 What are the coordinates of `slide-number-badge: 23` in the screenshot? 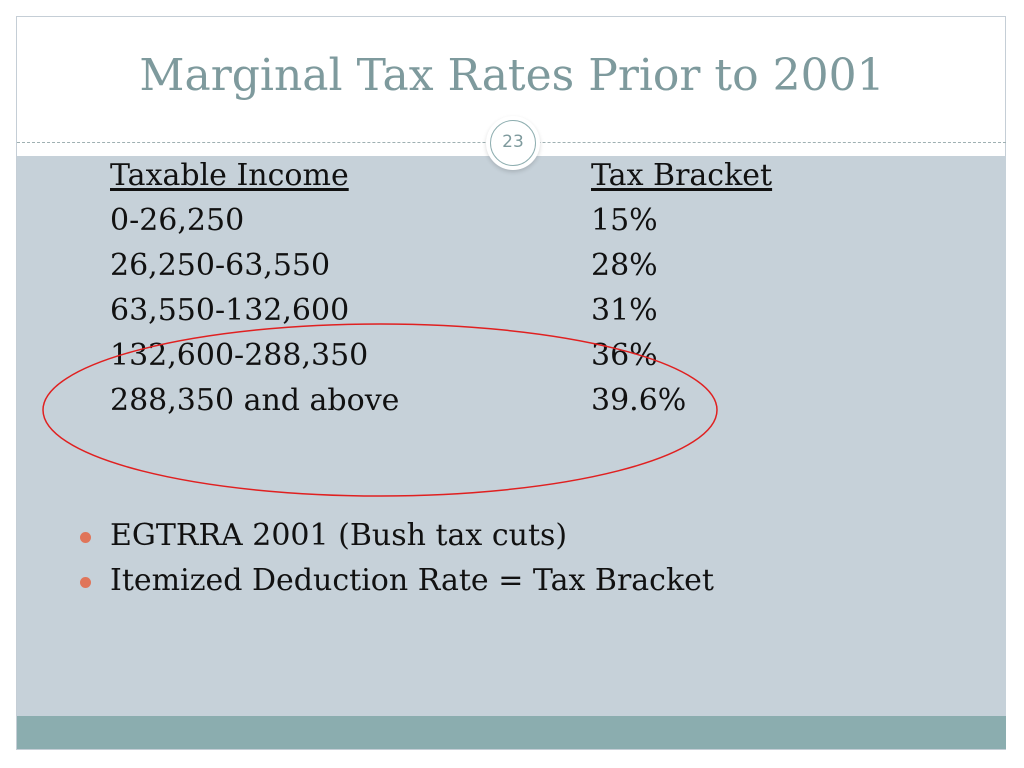 It's located at (513, 143).